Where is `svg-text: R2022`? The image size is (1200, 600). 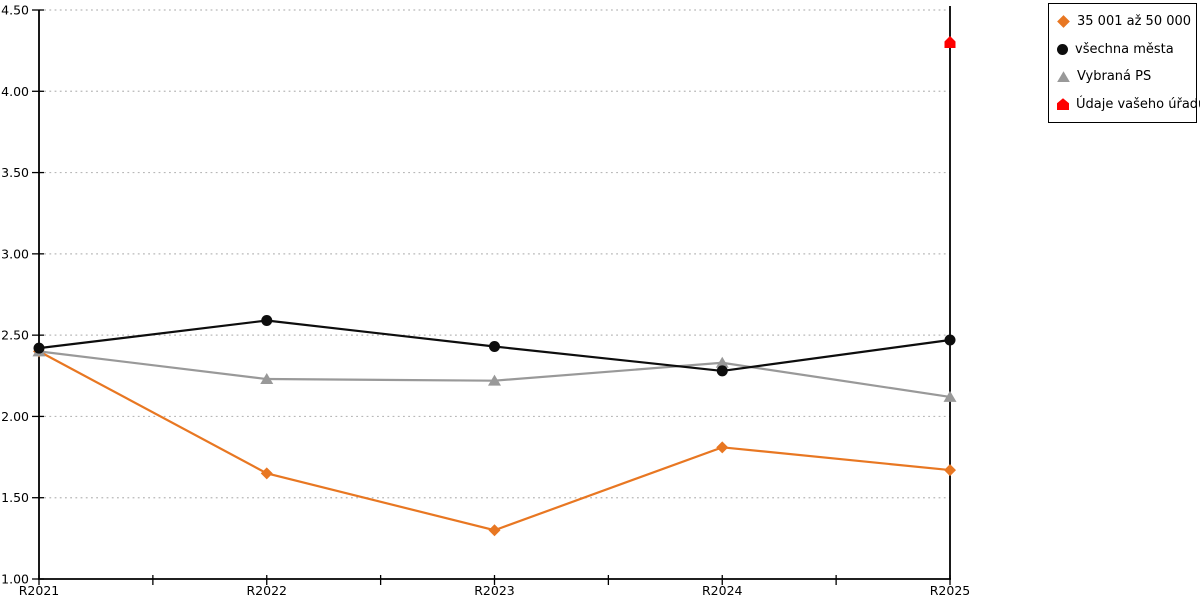
svg-text: R2022 is located at coordinates (267, 590).